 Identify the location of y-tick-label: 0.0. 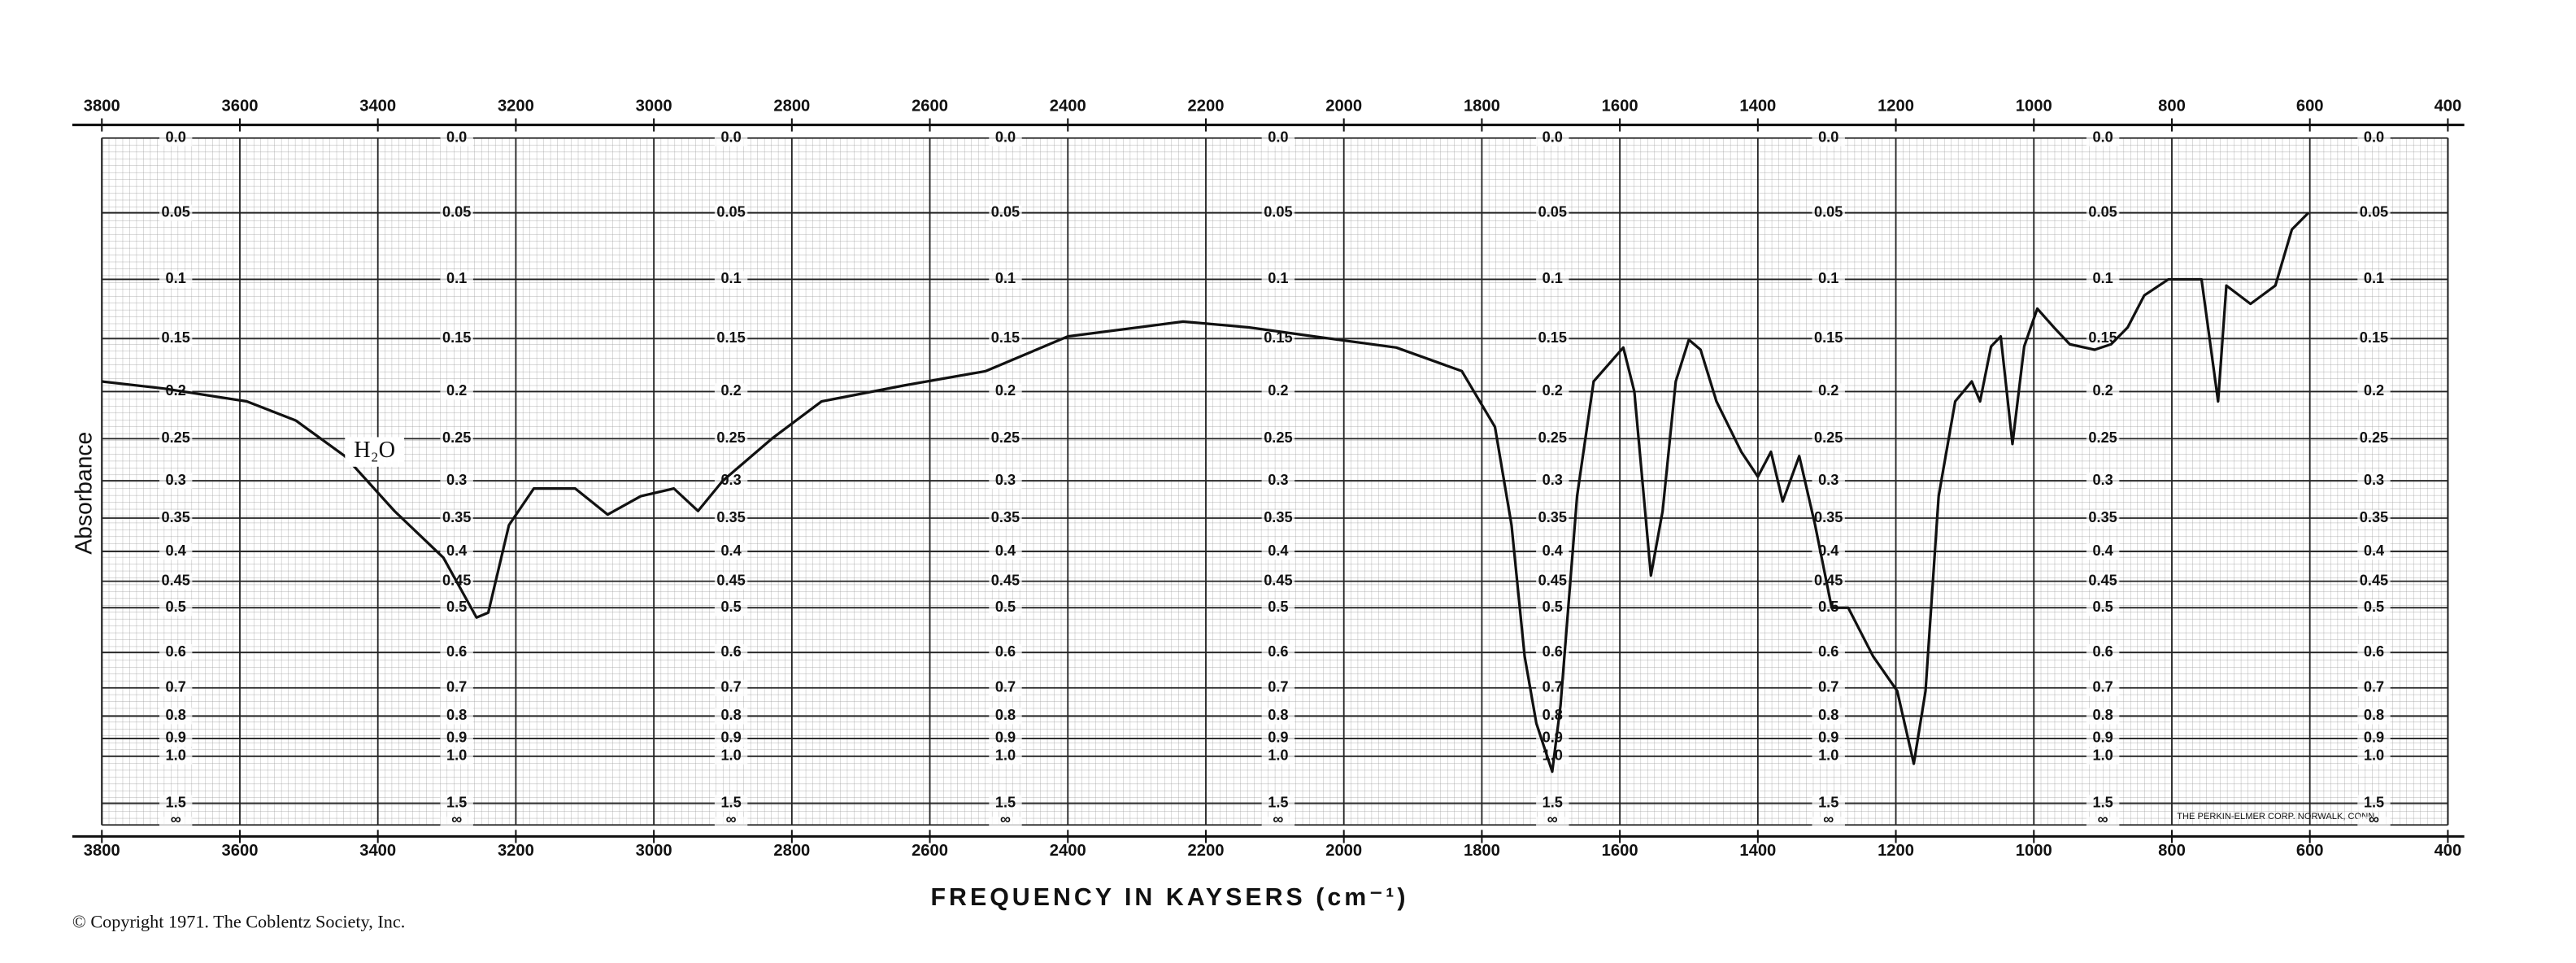
(1828, 138).